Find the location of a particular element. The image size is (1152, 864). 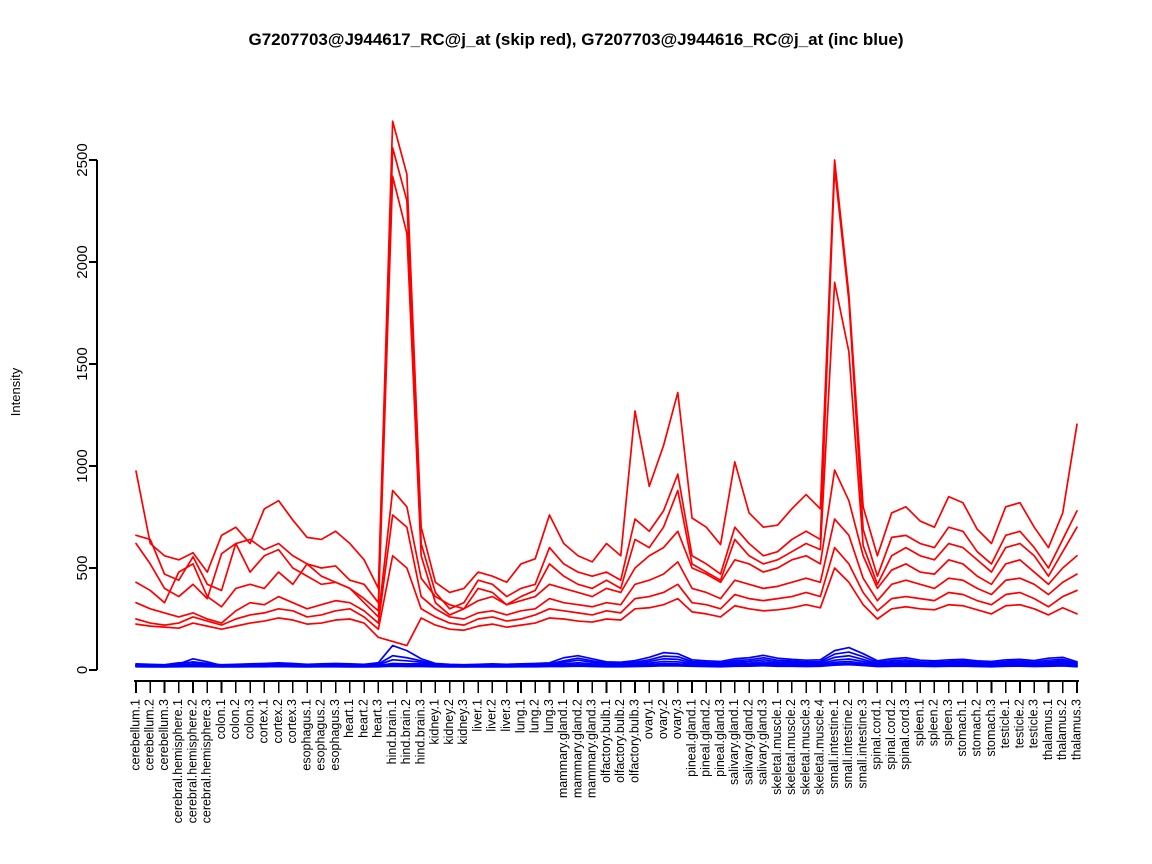

x-axis-tick-label: esophagus.2 is located at coordinates (321, 735).